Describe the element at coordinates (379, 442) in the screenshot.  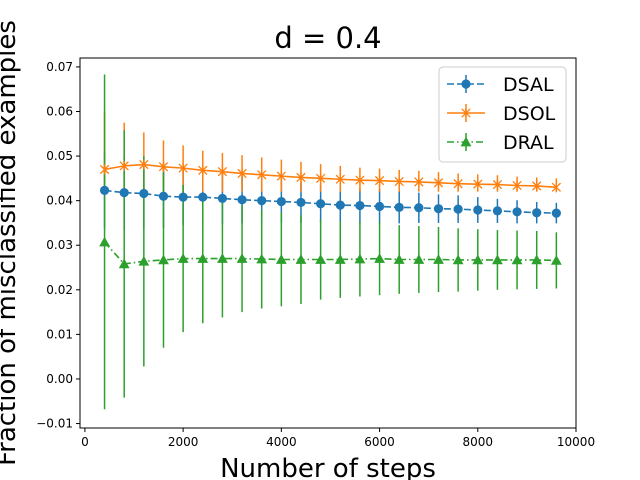
I see `x-tick-label: 6000` at that location.